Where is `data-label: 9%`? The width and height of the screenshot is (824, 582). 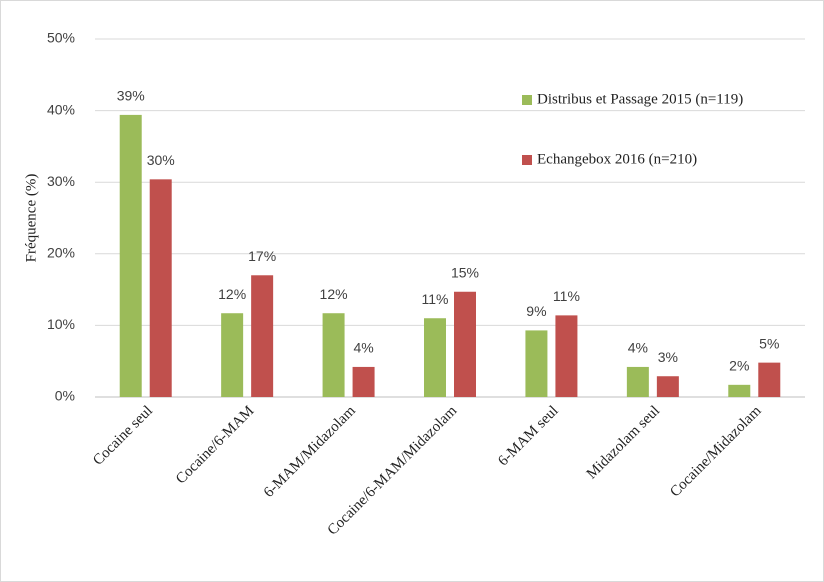 data-label: 9% is located at coordinates (536, 311).